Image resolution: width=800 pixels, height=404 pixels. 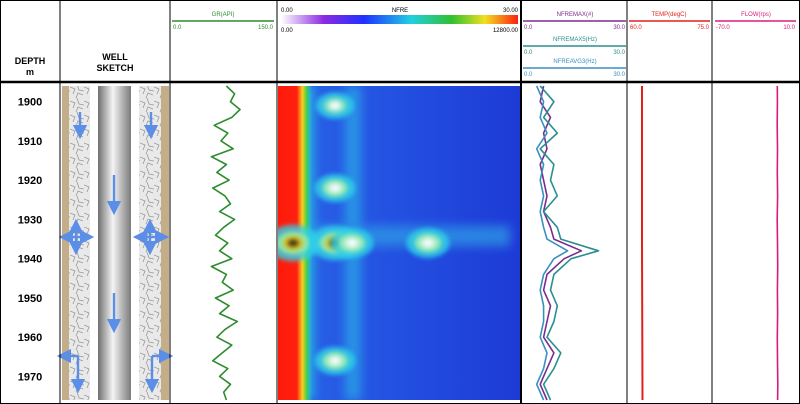 I want to click on flow-min: -70.0, so click(x=723, y=28).